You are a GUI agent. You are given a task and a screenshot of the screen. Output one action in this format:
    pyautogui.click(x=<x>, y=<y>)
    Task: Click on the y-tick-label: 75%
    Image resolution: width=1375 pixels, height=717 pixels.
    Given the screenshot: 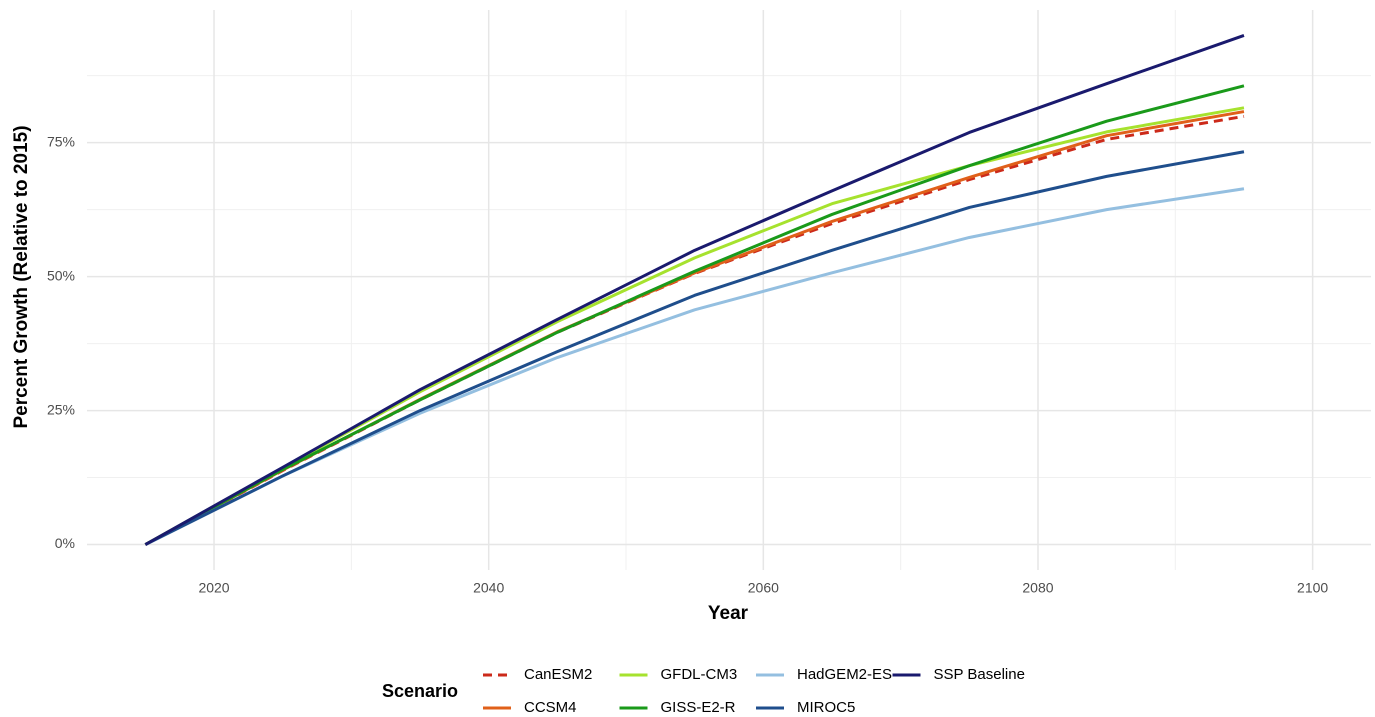 What is the action you would take?
    pyautogui.click(x=61, y=141)
    